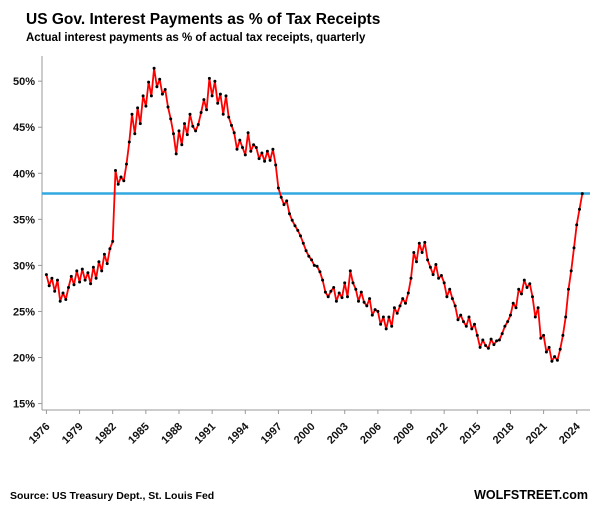 The image size is (600, 508). What do you see at coordinates (305, 434) in the screenshot?
I see `x-axis-tick-label: 2000` at bounding box center [305, 434].